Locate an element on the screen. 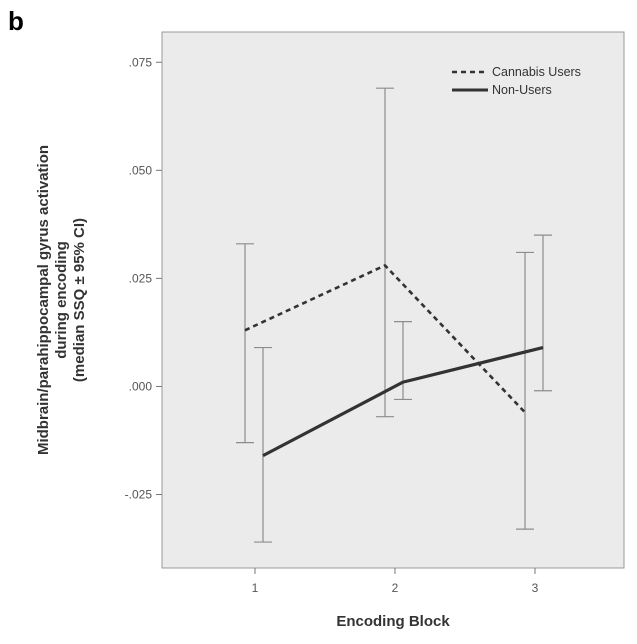  y-axis-title-line: during encoding is located at coordinates (61, 300).